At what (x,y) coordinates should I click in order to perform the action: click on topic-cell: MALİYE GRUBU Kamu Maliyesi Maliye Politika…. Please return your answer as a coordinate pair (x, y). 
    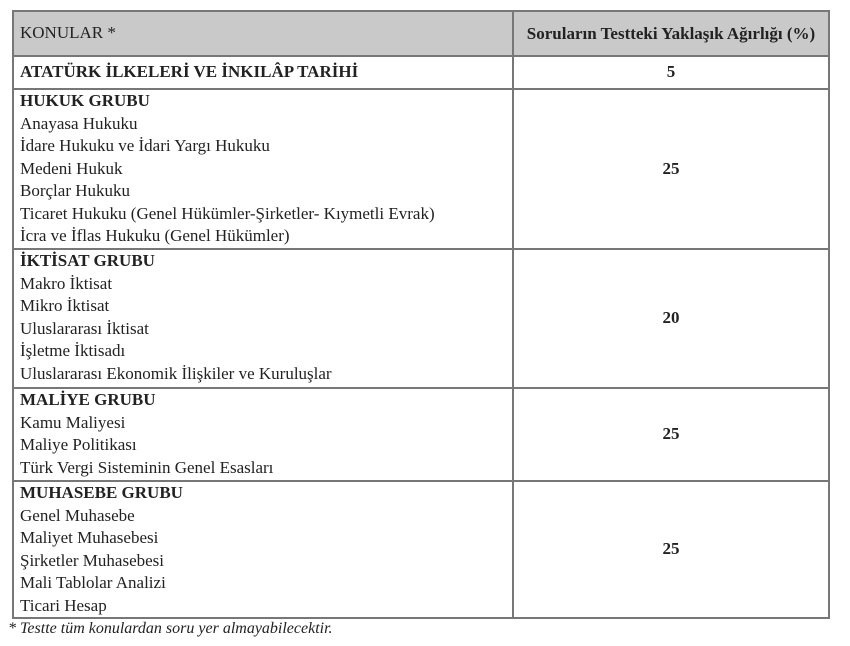
    Looking at the image, I should click on (263, 434).